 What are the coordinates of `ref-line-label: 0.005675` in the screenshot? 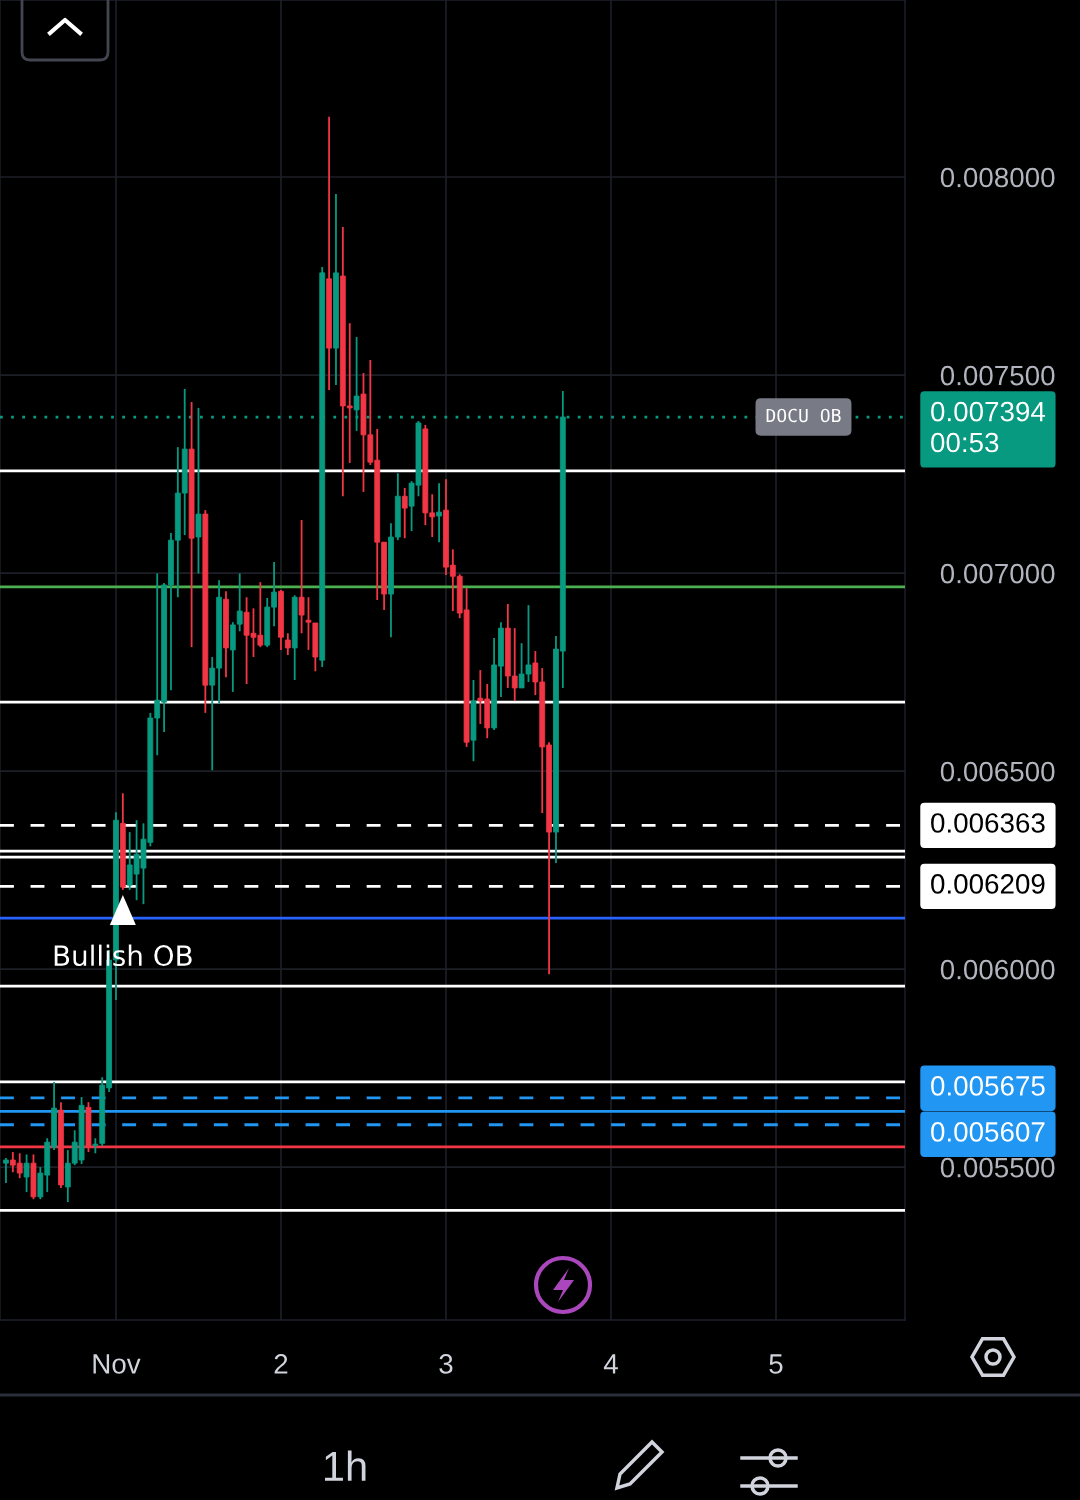 It's located at (988, 1086).